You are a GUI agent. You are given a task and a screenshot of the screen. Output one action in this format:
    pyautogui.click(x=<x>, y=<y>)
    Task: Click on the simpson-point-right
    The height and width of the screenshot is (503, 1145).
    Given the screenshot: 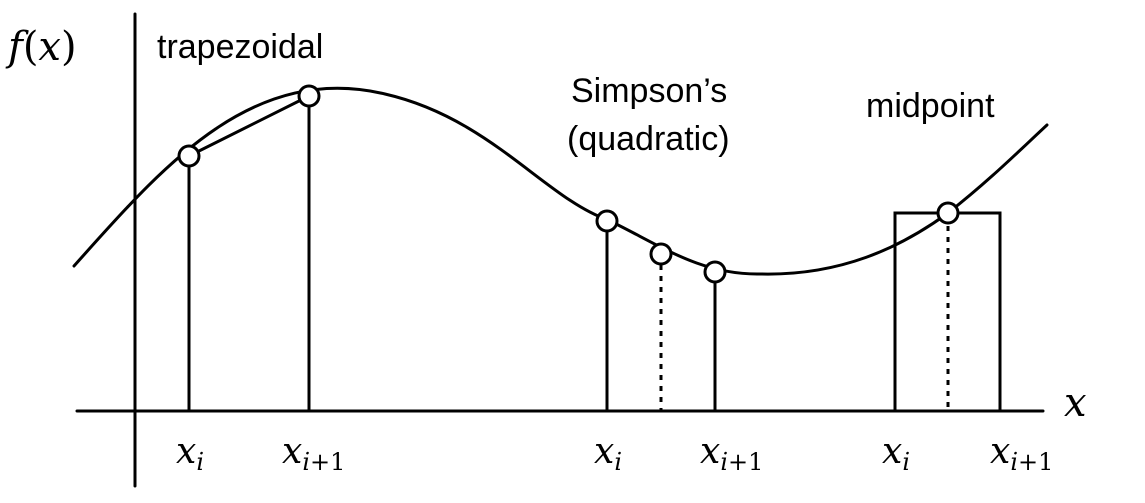 What is the action you would take?
    pyautogui.click(x=715, y=272)
    